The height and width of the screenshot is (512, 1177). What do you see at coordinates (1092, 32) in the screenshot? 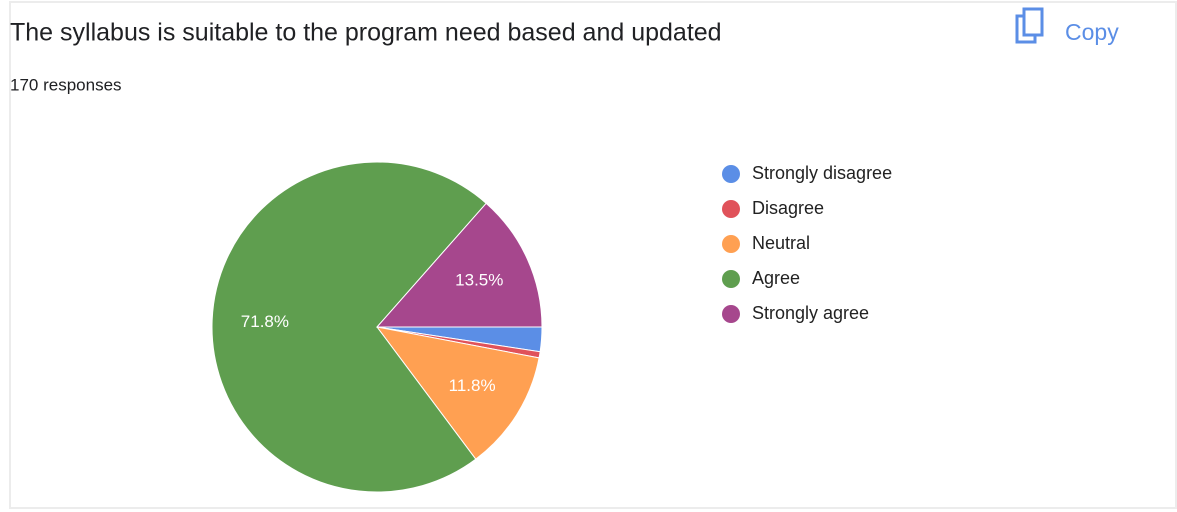
I see `copy-label: Copy` at bounding box center [1092, 32].